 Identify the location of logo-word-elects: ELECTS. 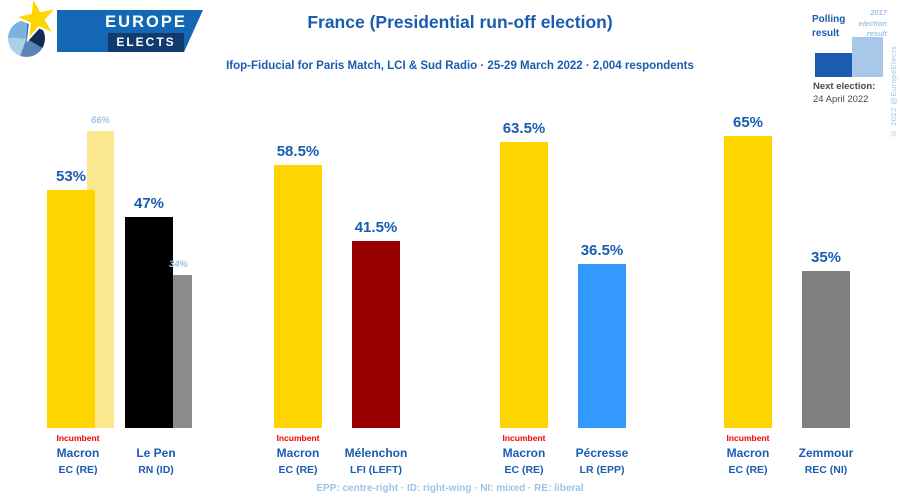
(146, 42).